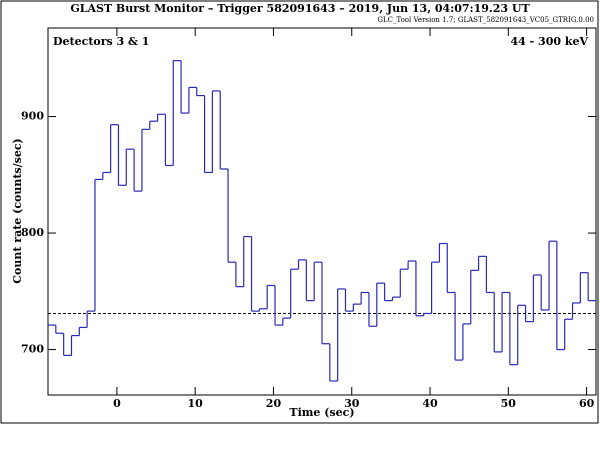  I want to click on x-tick-label: 50, so click(509, 403).